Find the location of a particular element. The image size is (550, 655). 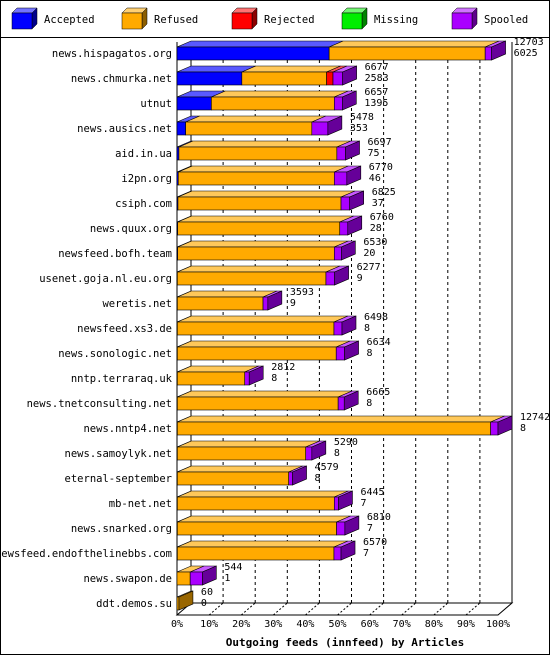

bar-row-ddt-demos-su is located at coordinates (185, 600).